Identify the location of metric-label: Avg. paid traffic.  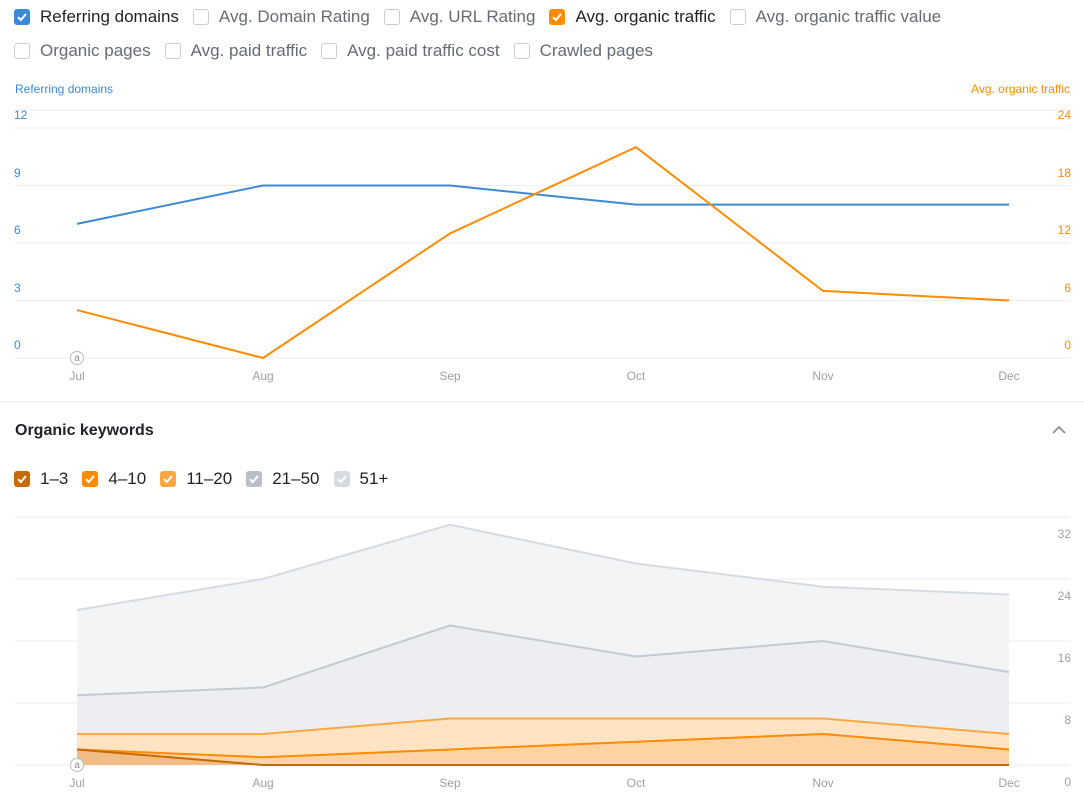
(249, 50).